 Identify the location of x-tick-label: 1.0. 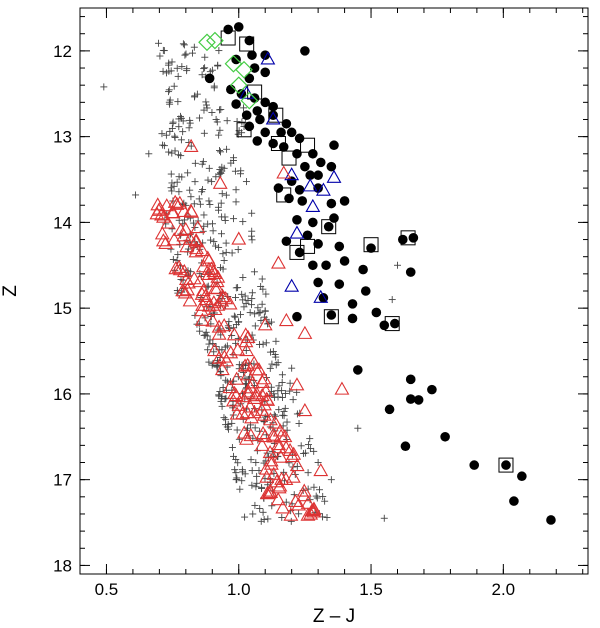
(239, 589).